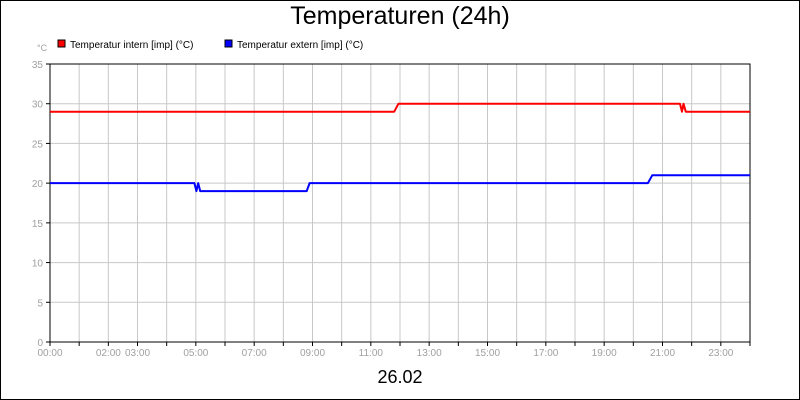 The image size is (800, 400). I want to click on x-tick-label: 21:00, so click(662, 353).